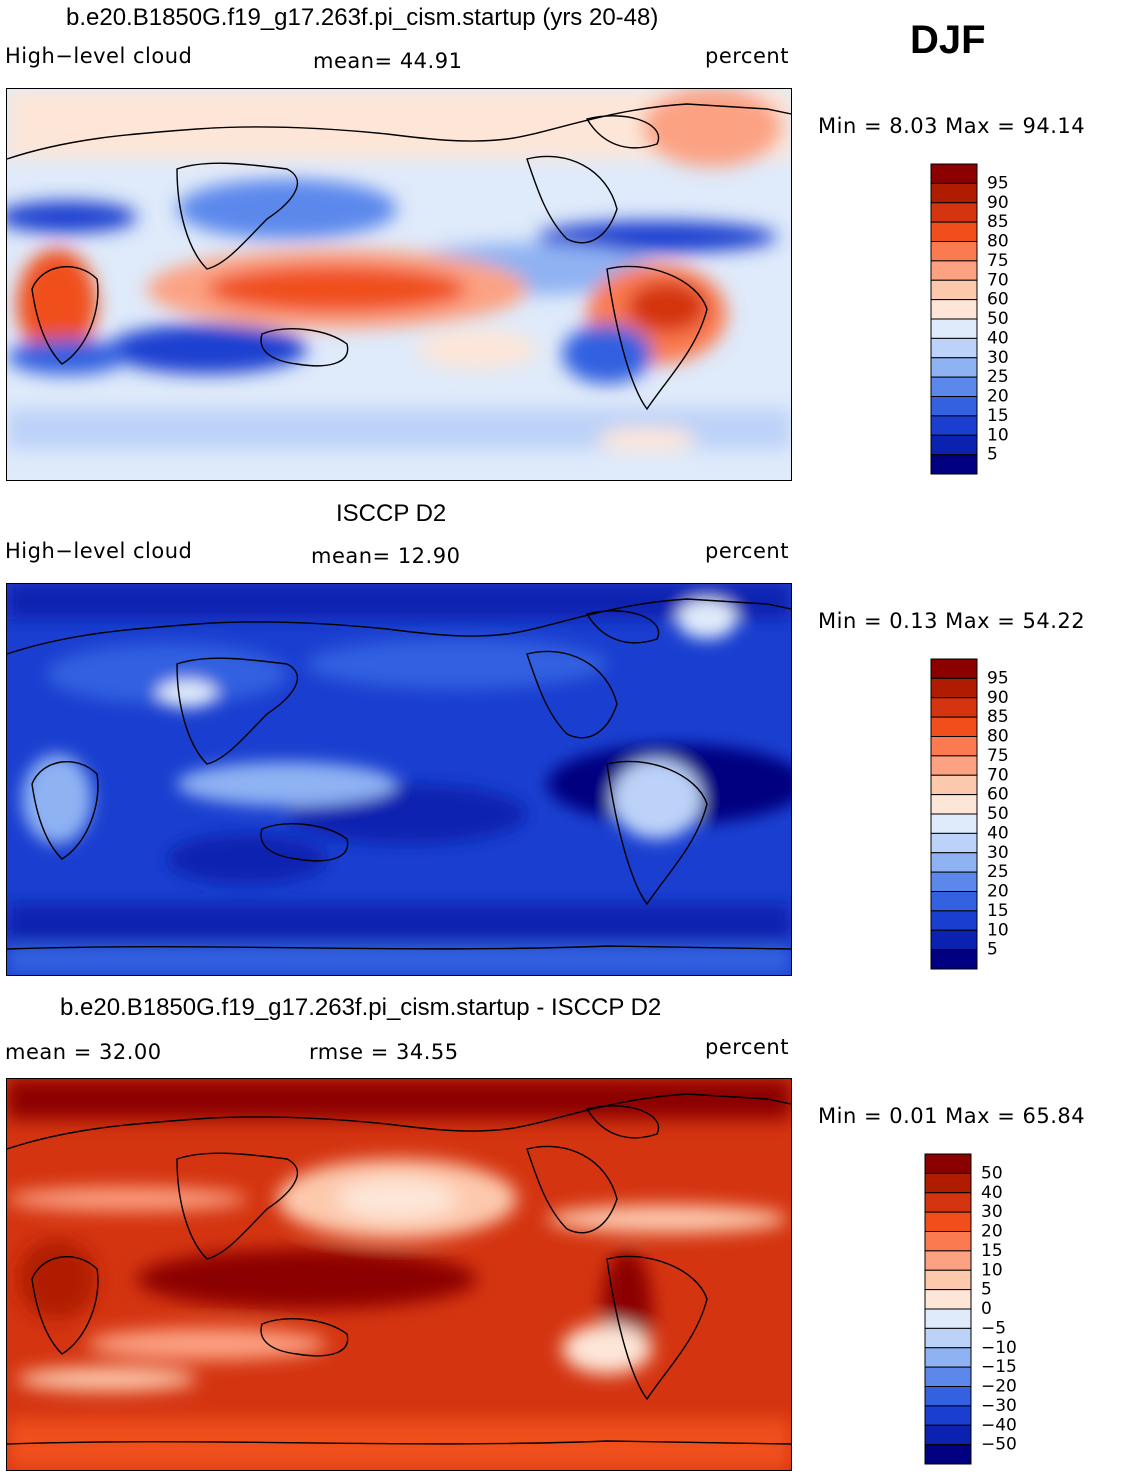  What do you see at coordinates (388, 61) in the screenshot?
I see `panel-1-mean-label: mean= 44.91` at bounding box center [388, 61].